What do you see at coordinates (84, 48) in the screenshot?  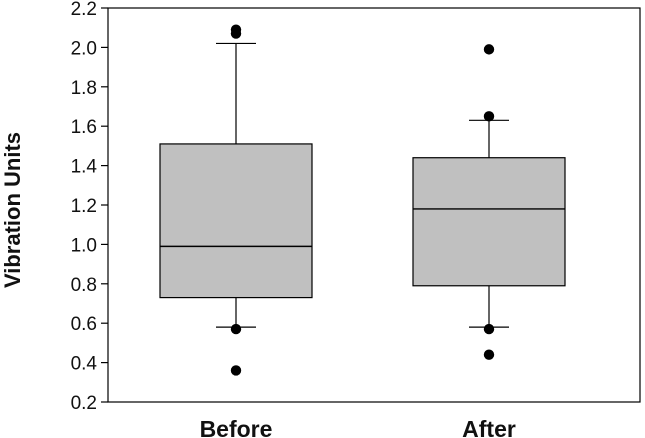 I see `y-tick-label: 2.0` at bounding box center [84, 48].